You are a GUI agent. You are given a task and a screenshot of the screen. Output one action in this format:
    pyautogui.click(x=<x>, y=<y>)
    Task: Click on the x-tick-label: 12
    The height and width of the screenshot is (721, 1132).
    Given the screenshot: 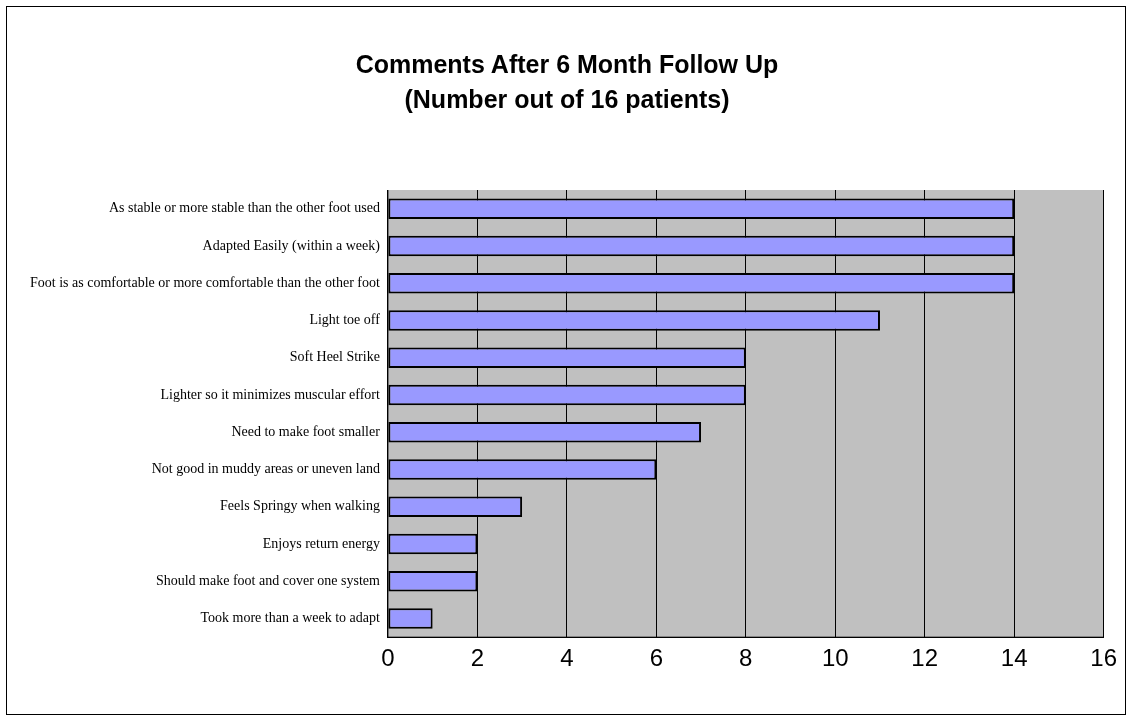 What is the action you would take?
    pyautogui.click(x=925, y=658)
    